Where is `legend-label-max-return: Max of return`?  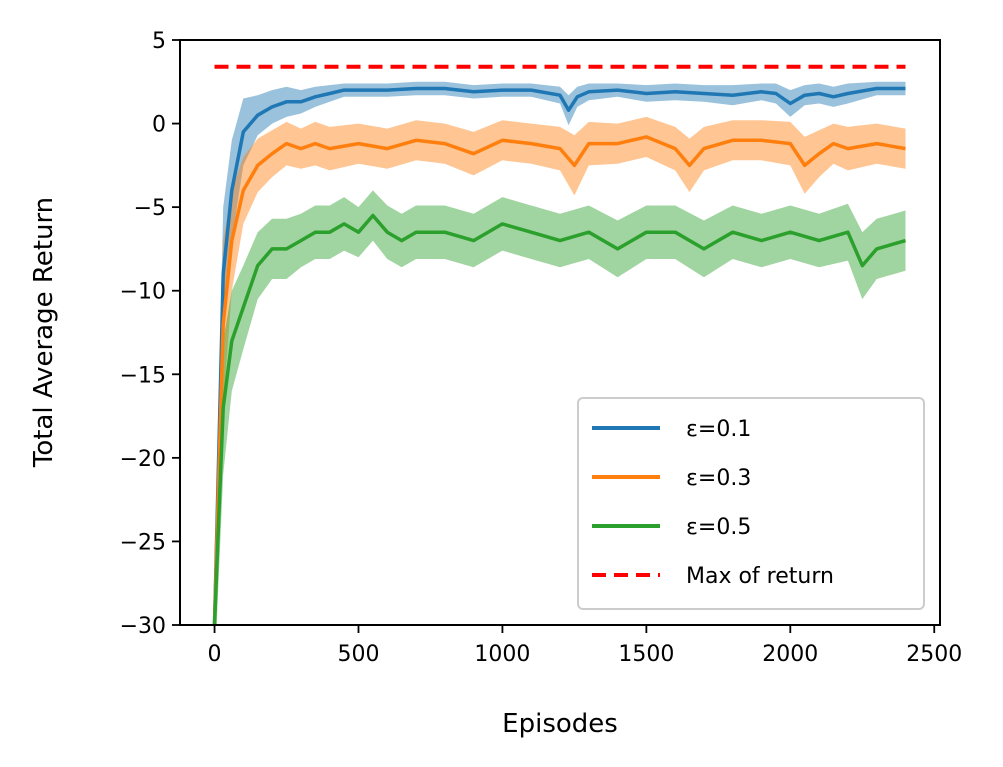
legend-label-max-return: Max of return is located at coordinates (760, 576).